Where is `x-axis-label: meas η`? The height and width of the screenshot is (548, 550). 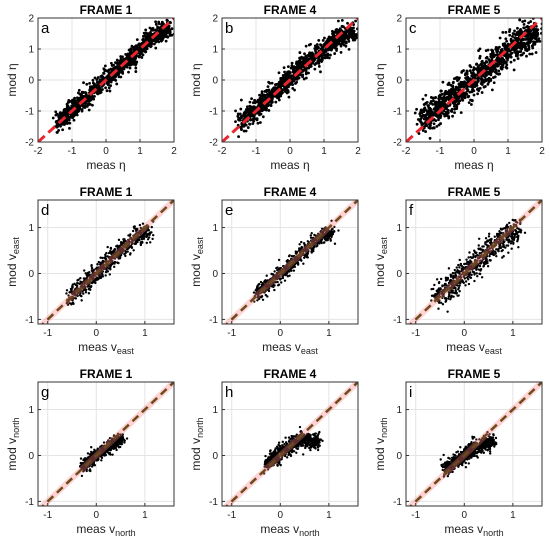 x-axis-label: meas η is located at coordinates (105, 165).